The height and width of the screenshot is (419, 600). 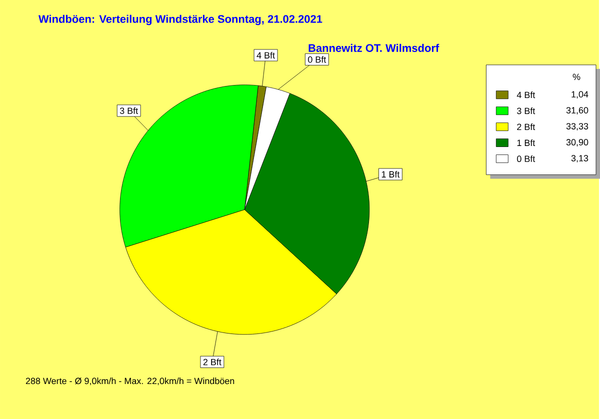 I want to click on slice-label: 4 Bft, so click(x=265, y=55).